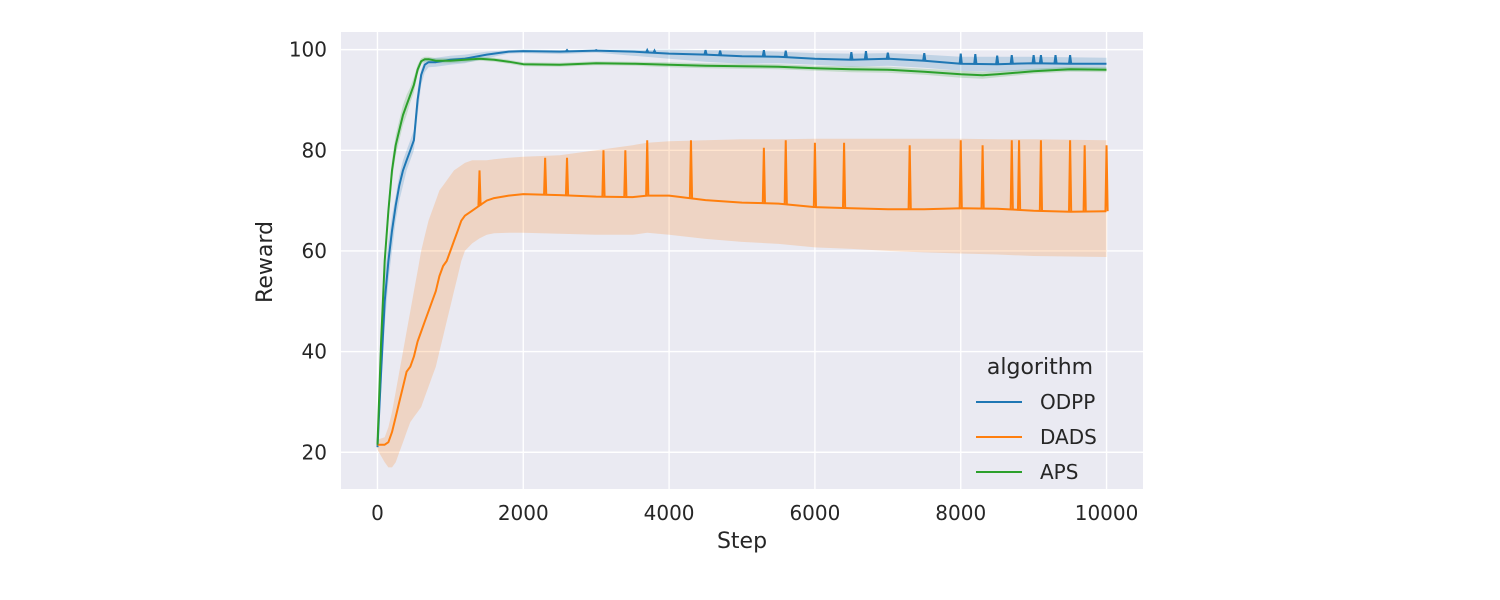 The image size is (1500, 600). What do you see at coordinates (1107, 513) in the screenshot?
I see `x-tick-label: 10000` at bounding box center [1107, 513].